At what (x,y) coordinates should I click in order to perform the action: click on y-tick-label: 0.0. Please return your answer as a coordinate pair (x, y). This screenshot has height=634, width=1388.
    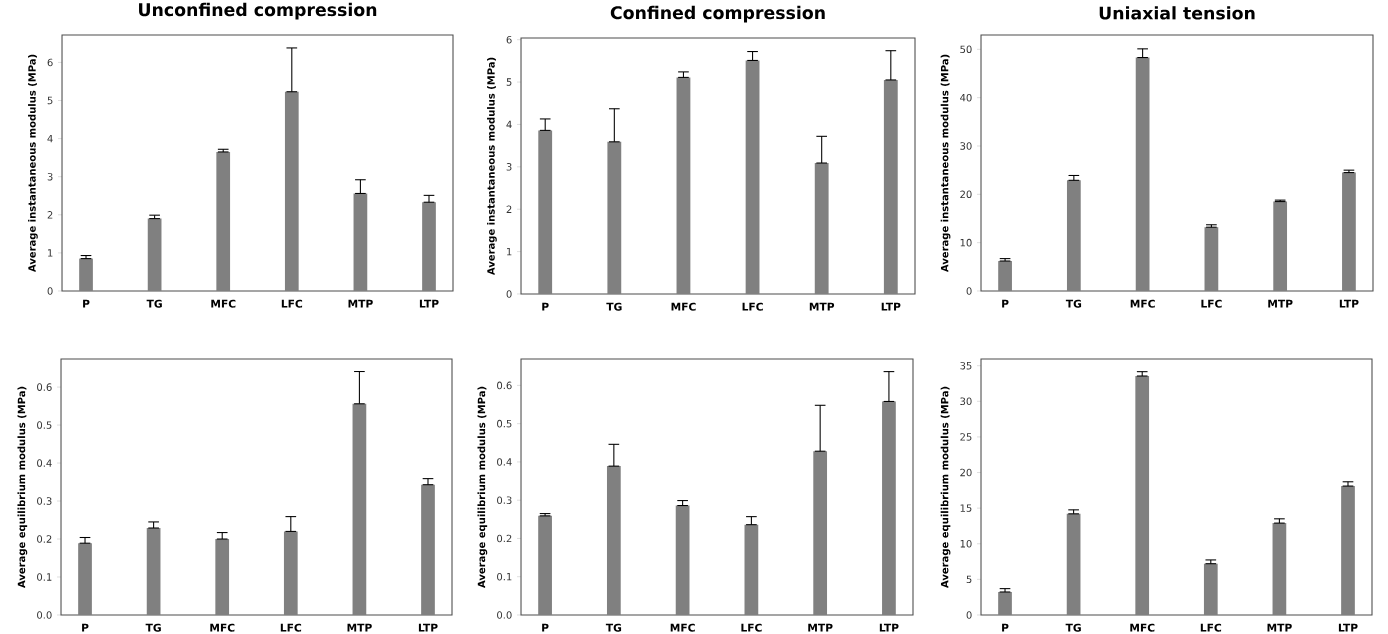
    Looking at the image, I should click on (44, 615).